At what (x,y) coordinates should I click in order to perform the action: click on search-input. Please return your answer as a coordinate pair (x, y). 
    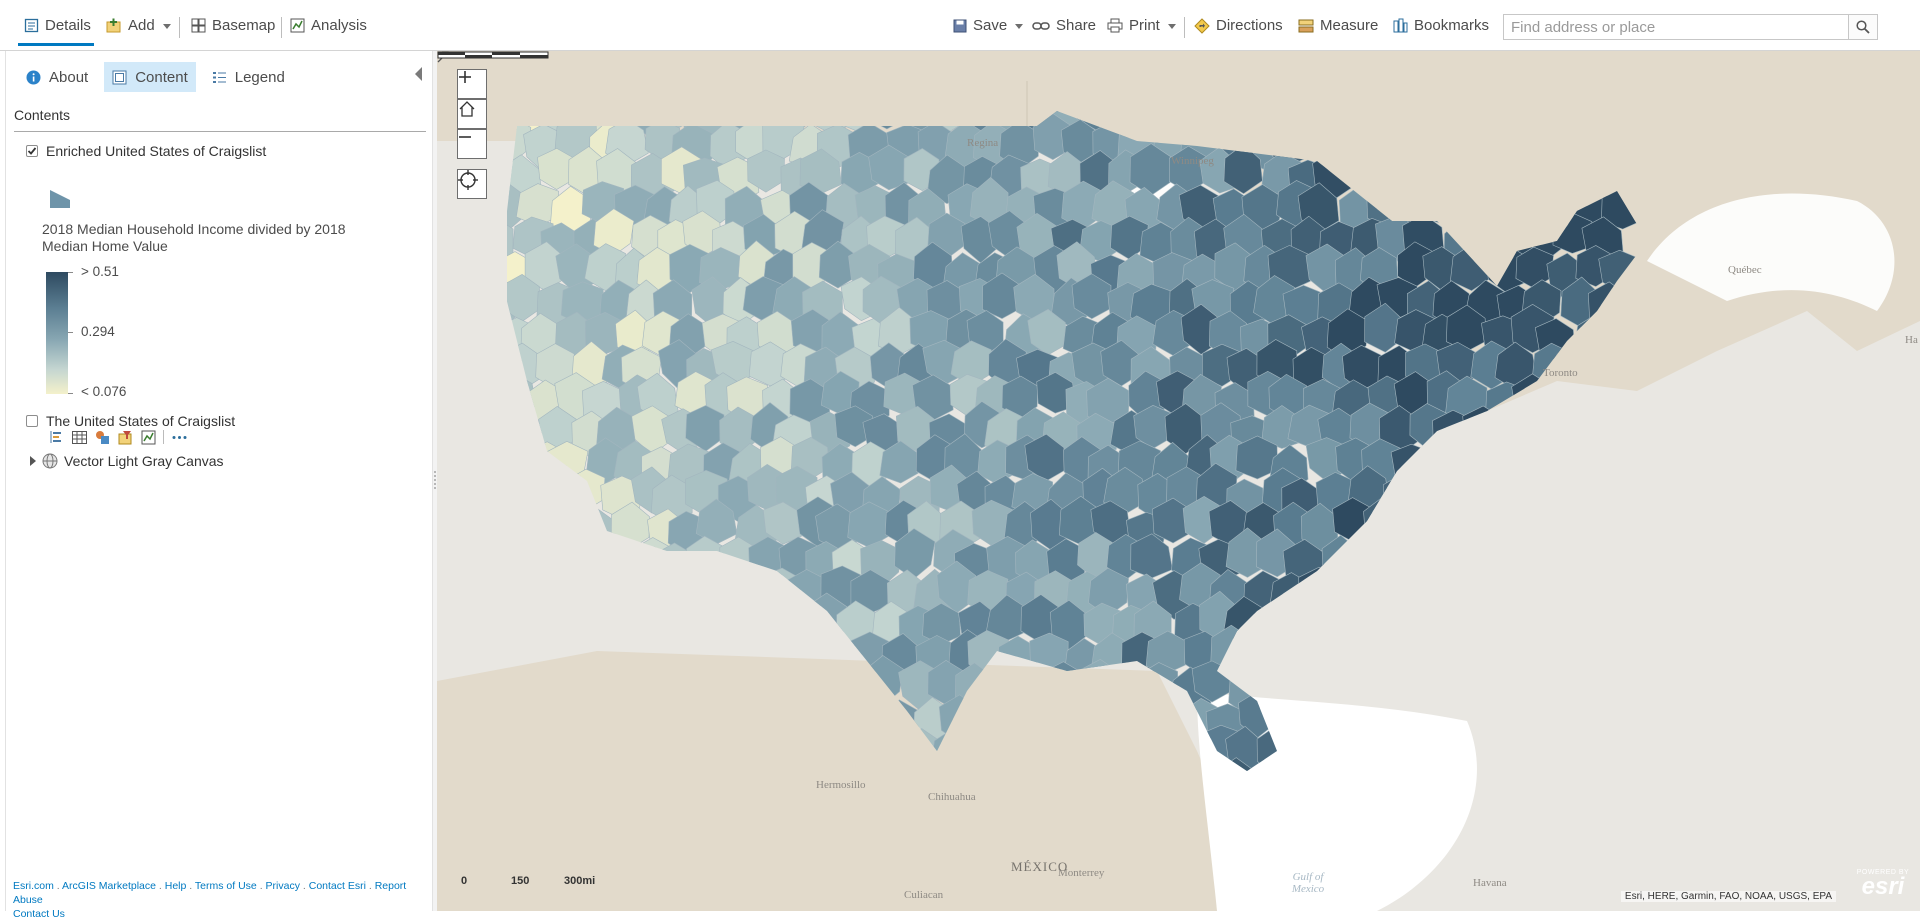
    Looking at the image, I should click on (1676, 27).